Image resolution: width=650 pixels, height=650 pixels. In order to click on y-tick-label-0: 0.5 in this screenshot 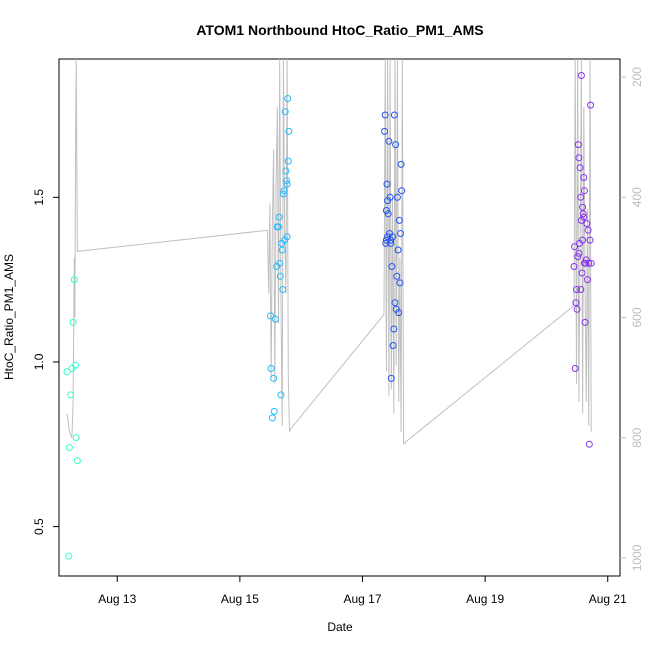, I will do `click(39, 526)`.